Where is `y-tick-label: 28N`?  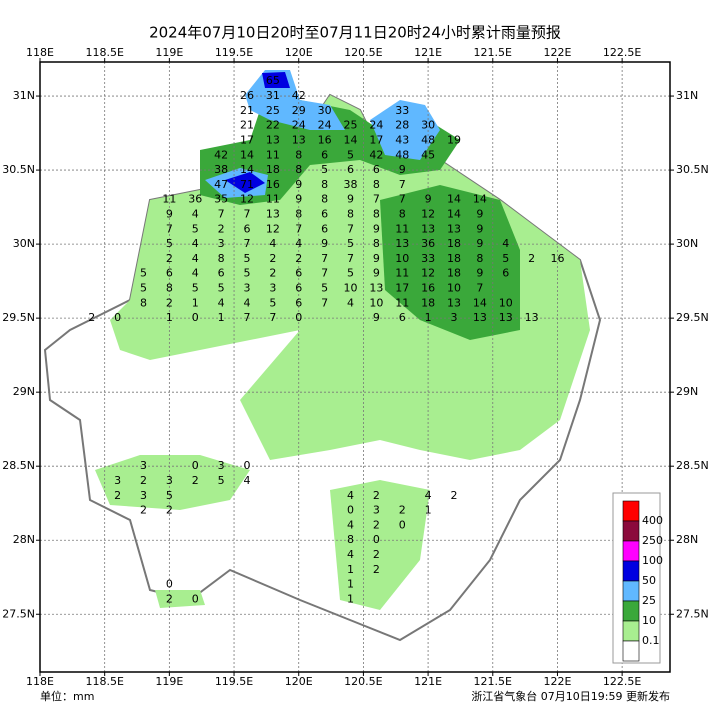 y-tick-label: 28N is located at coordinates (24, 539).